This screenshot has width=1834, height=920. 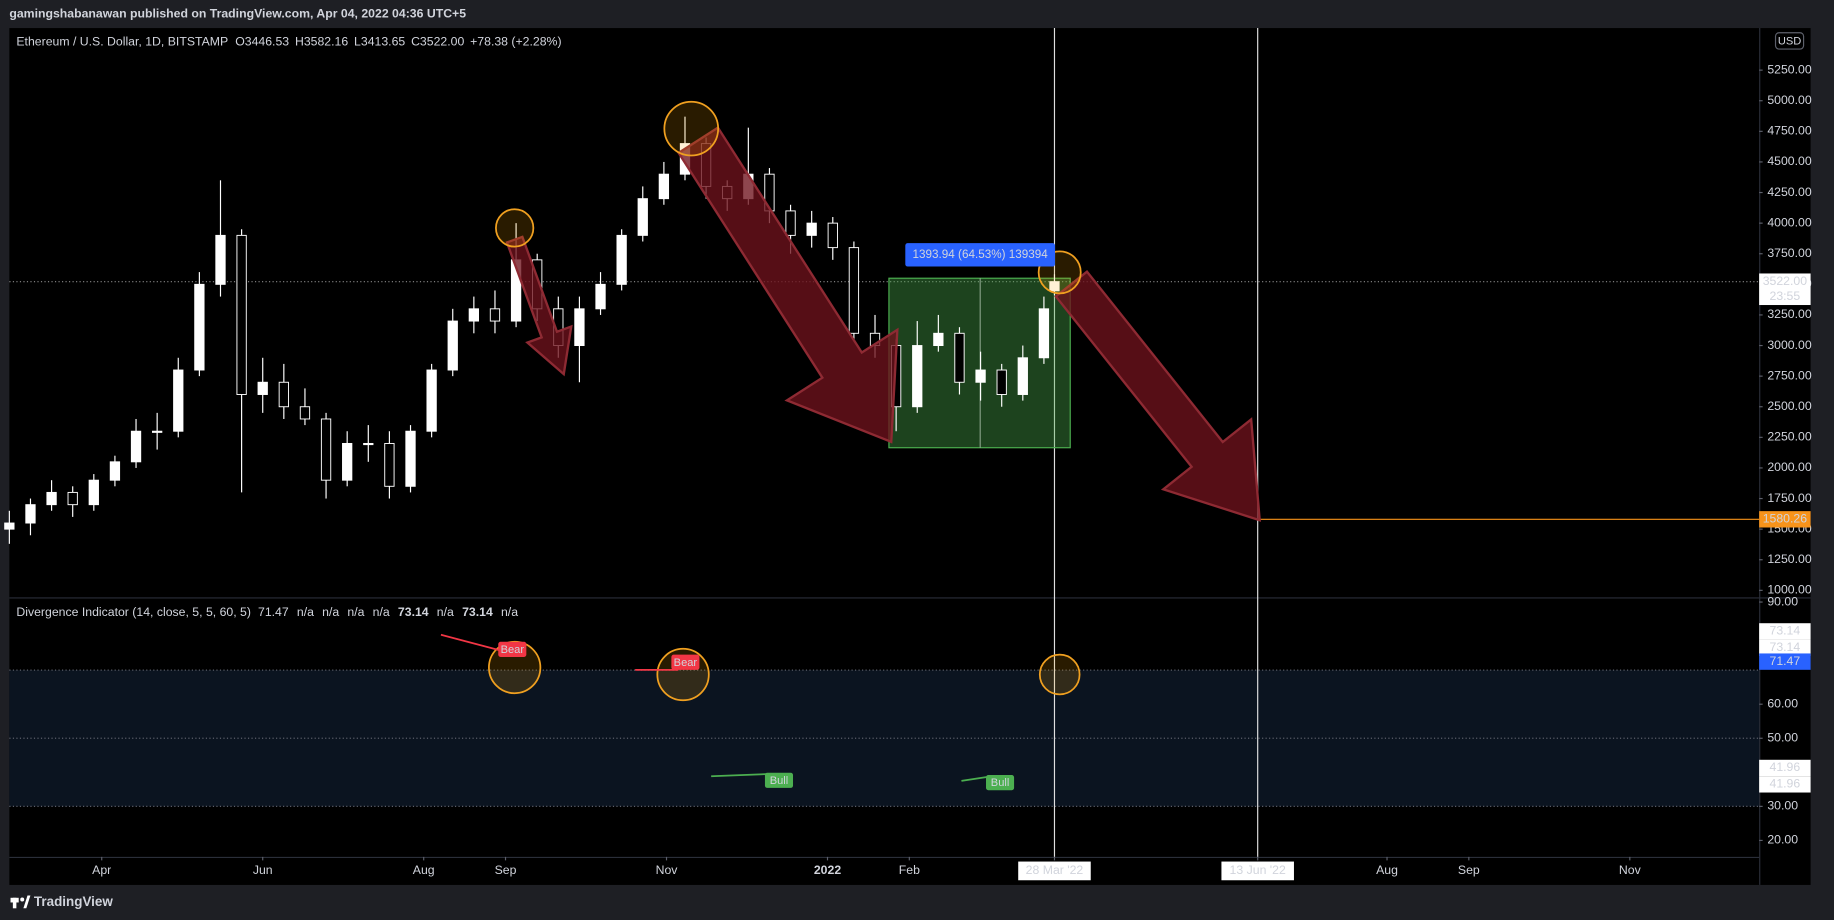 What do you see at coordinates (1789, 69) in the screenshot?
I see `y-tick-label: 5250.00` at bounding box center [1789, 69].